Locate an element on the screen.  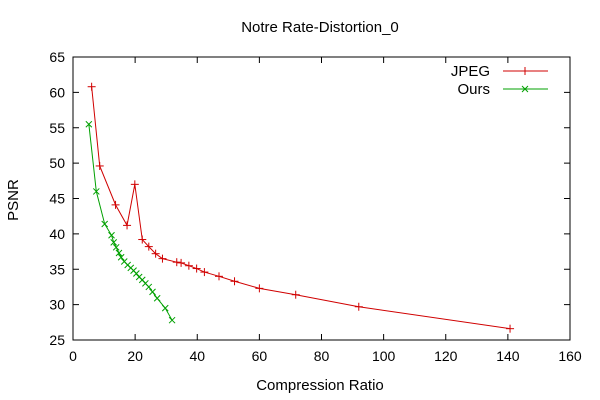
y-tick-label: 30 is located at coordinates (57, 305).